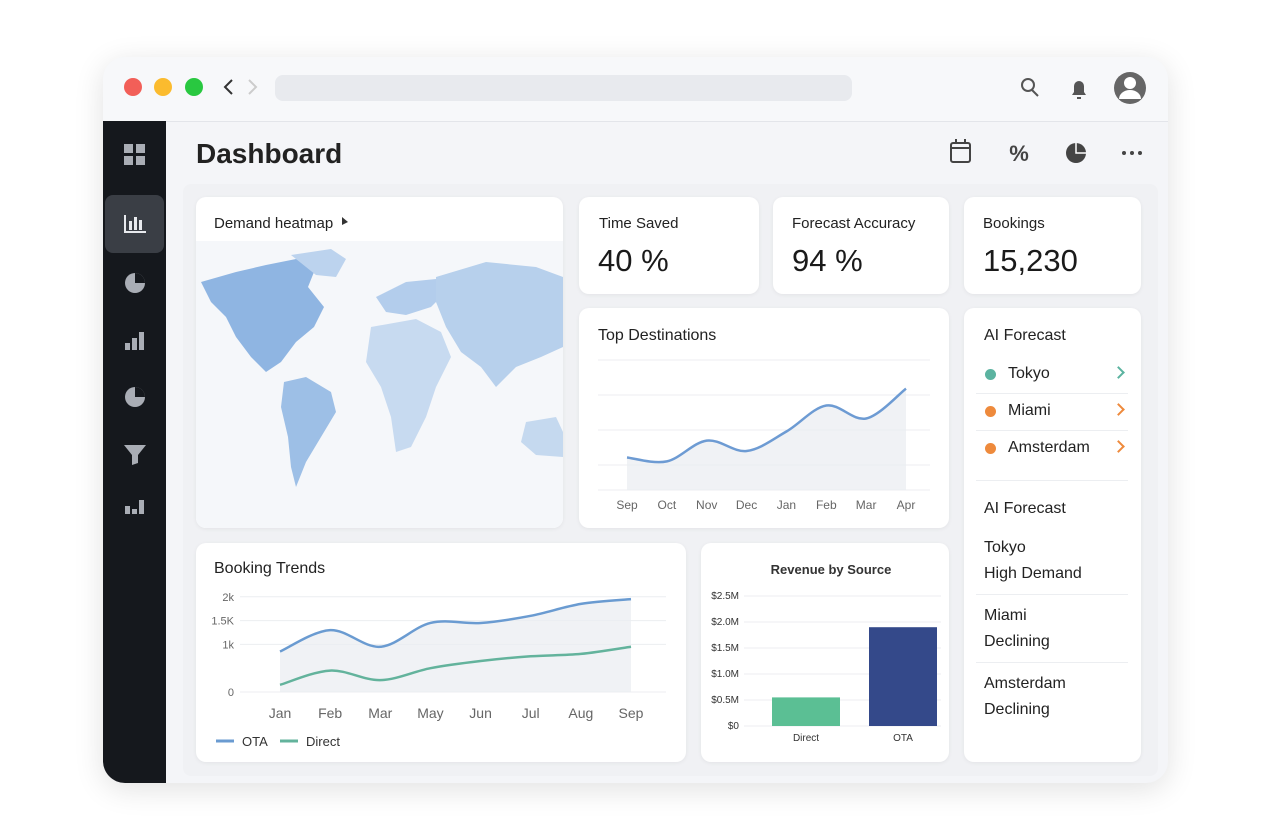  I want to click on top-bar, so click(635, 89).